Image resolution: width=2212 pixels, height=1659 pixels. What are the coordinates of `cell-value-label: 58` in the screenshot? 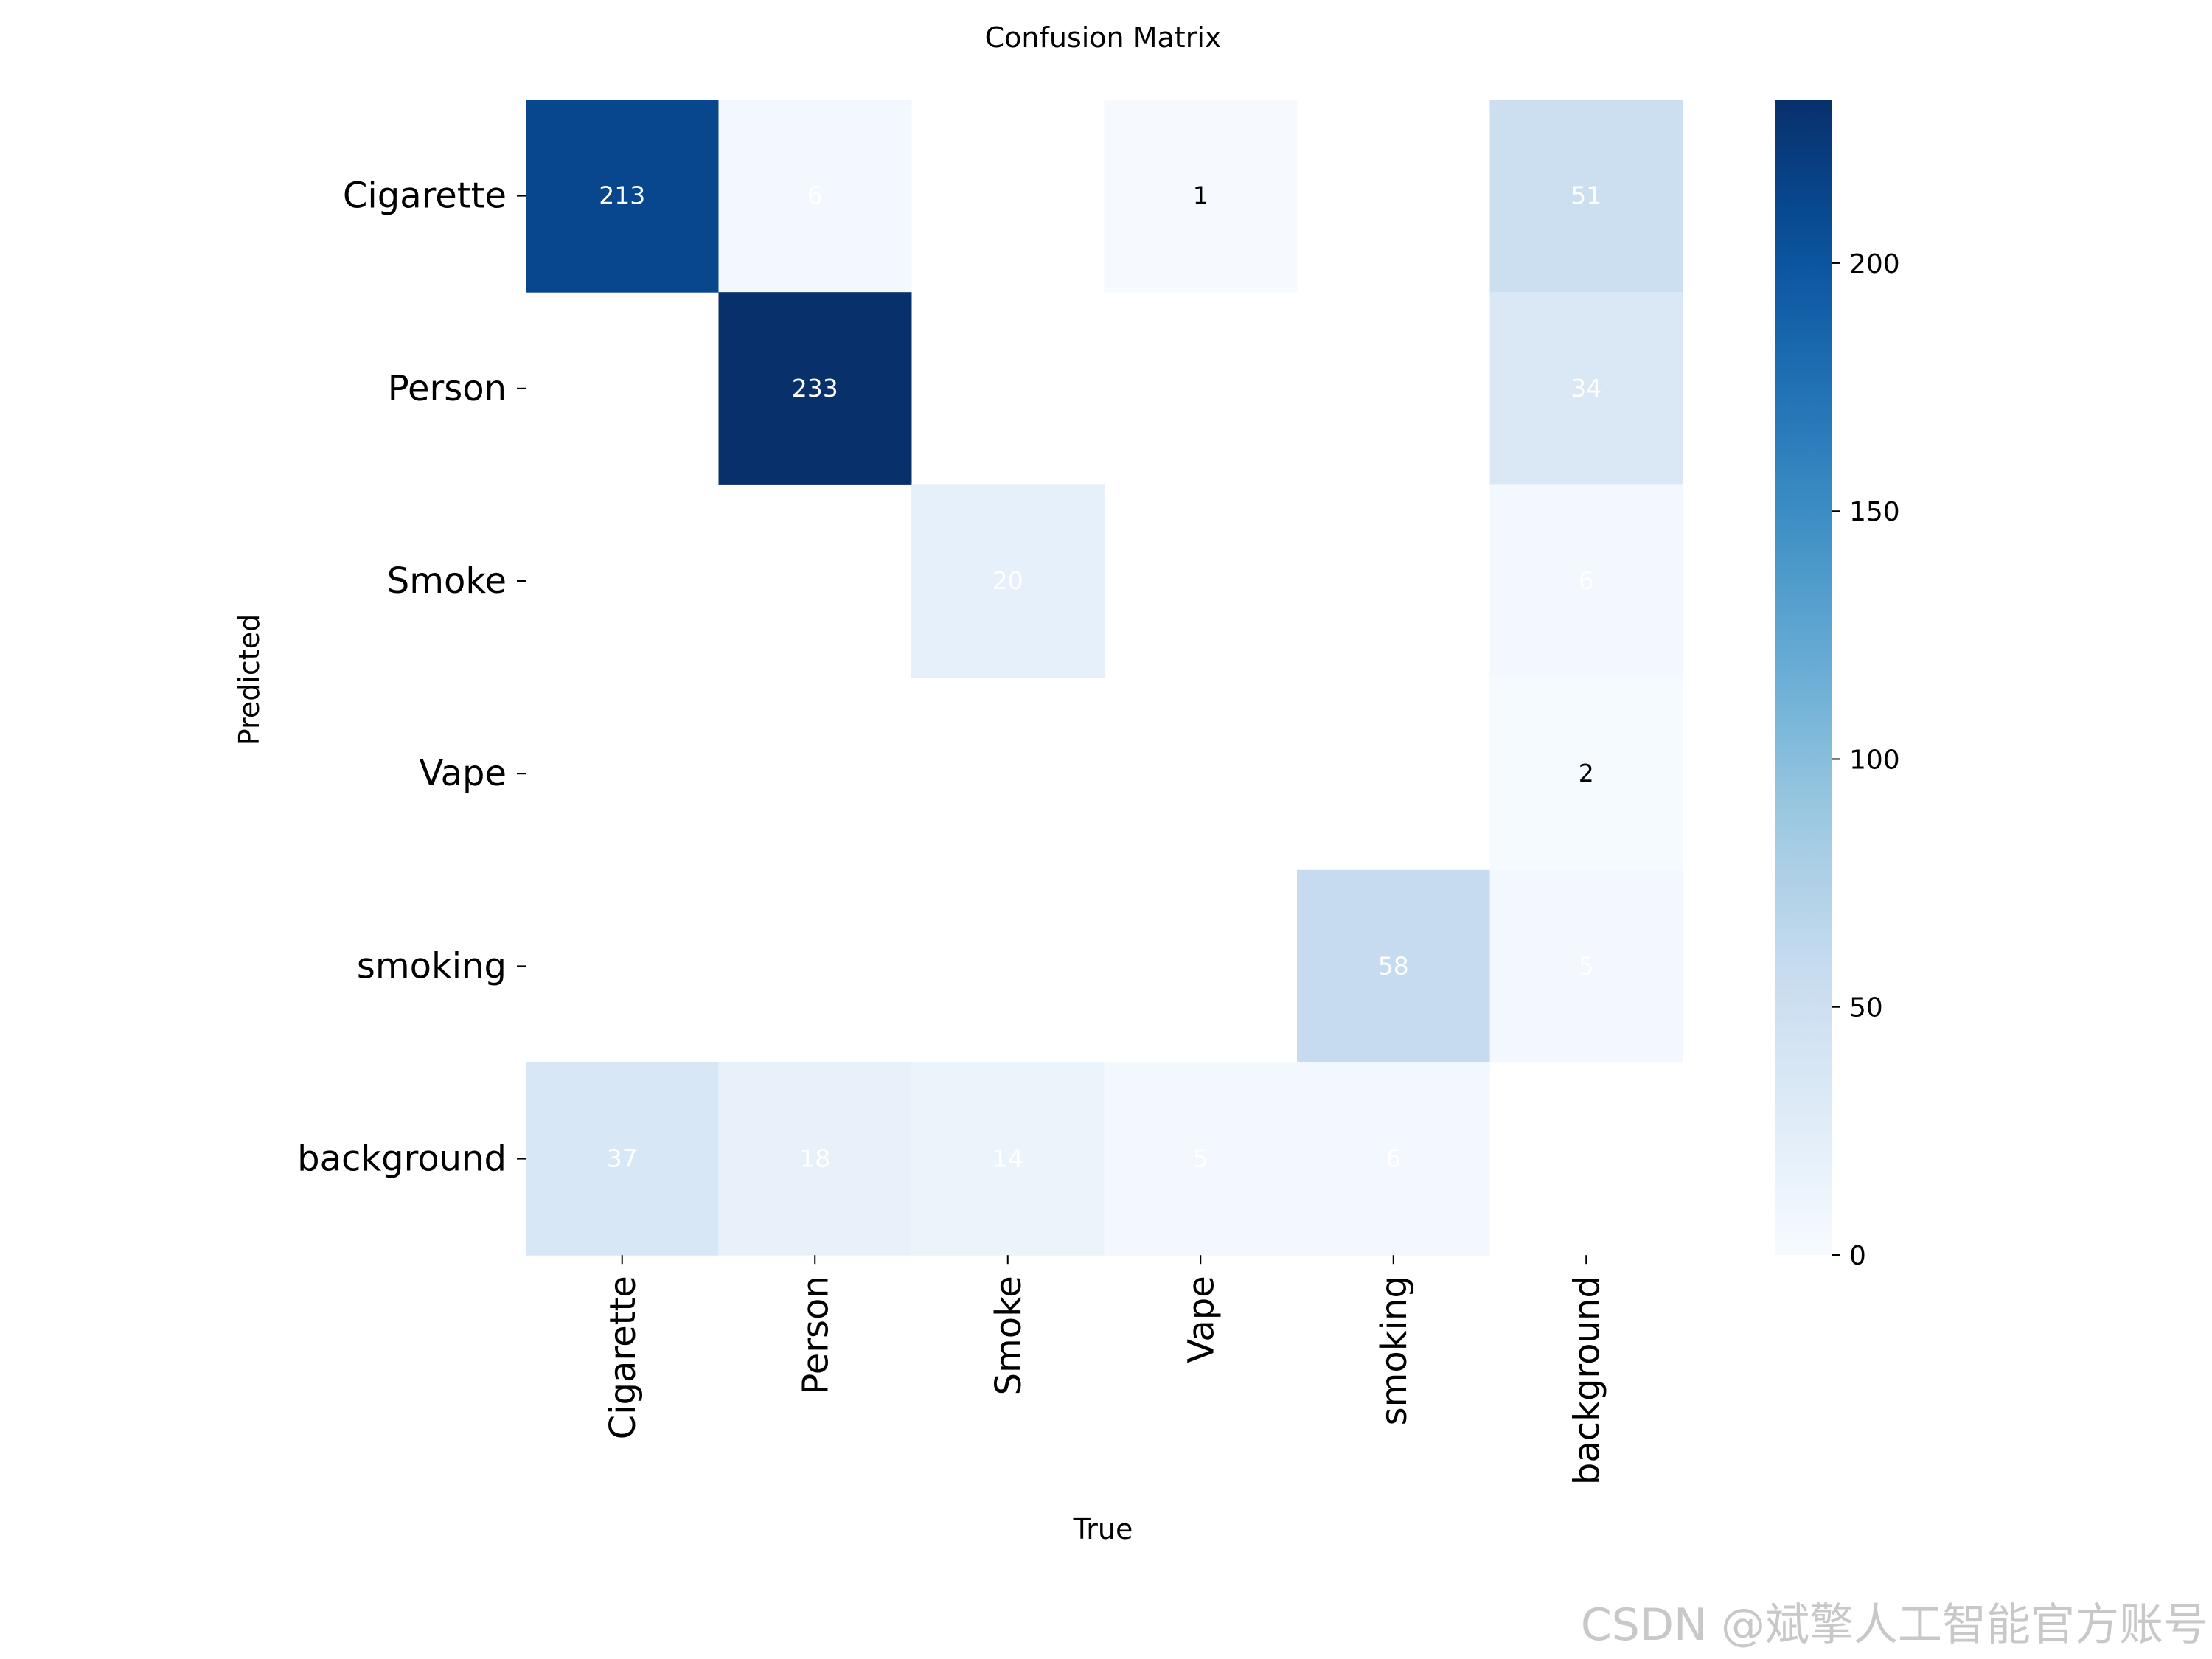 It's located at (1393, 965).